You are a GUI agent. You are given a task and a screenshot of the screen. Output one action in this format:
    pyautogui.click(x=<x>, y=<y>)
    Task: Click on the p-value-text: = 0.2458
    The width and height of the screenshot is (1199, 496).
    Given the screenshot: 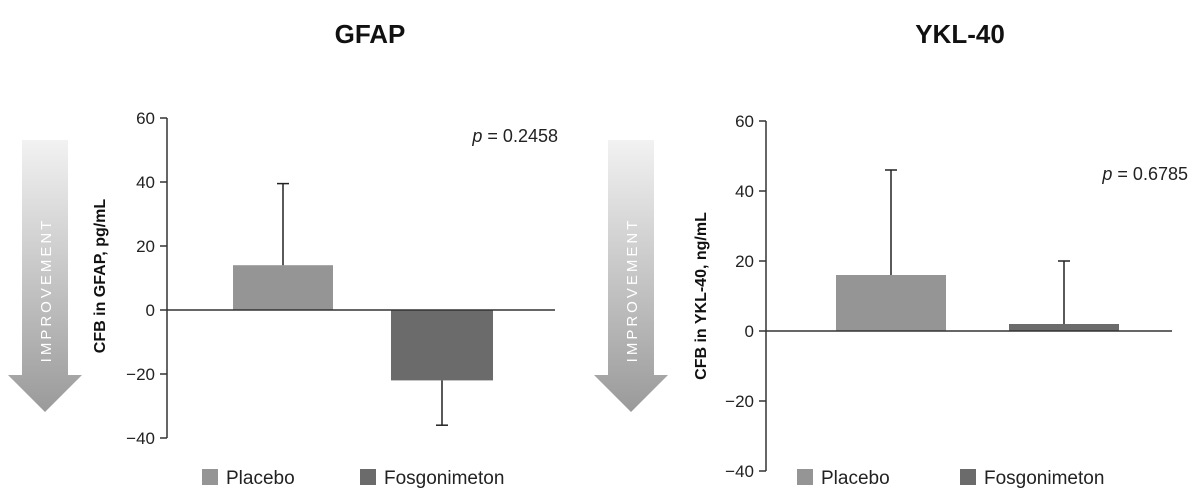 What is the action you would take?
    pyautogui.click(x=520, y=136)
    